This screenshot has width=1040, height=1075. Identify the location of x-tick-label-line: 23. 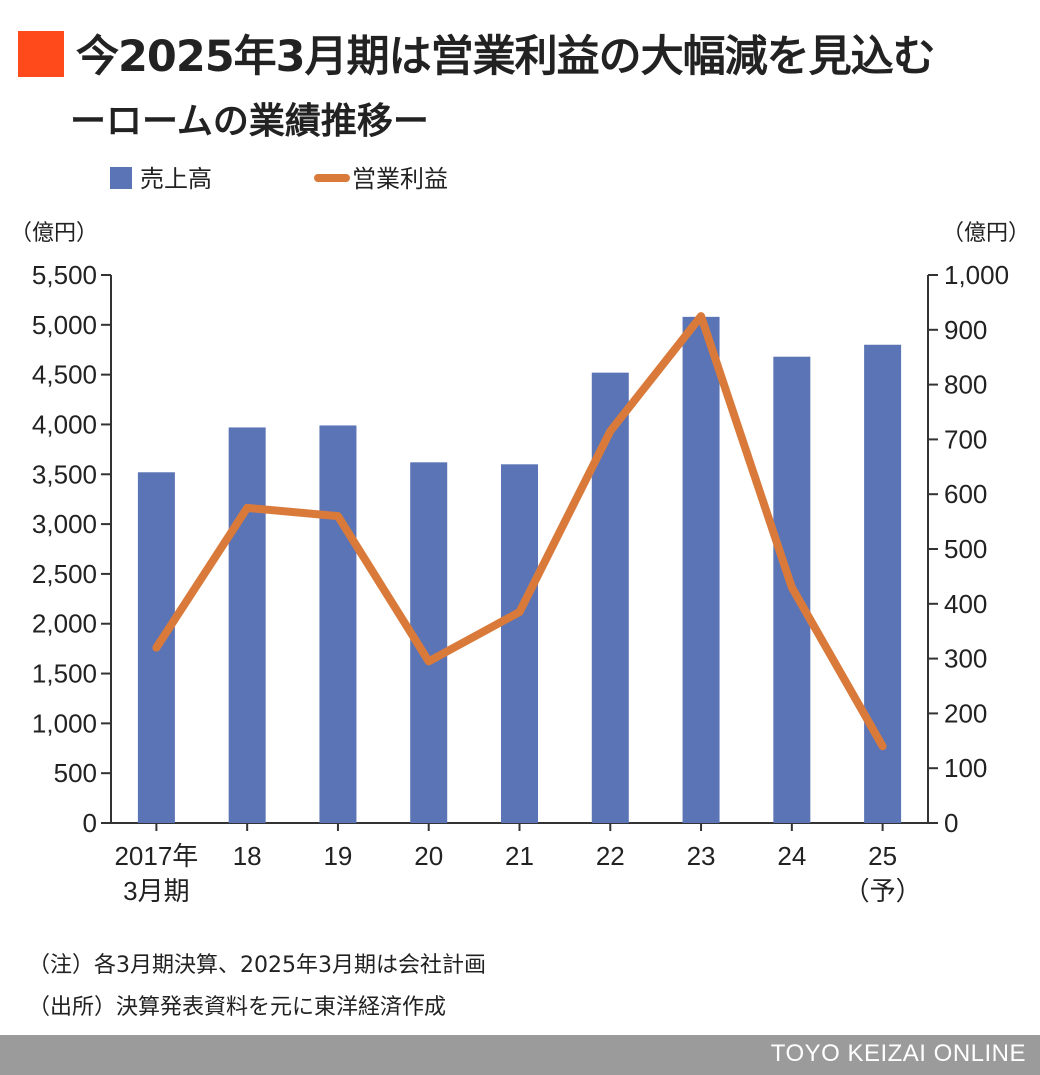
(701, 856).